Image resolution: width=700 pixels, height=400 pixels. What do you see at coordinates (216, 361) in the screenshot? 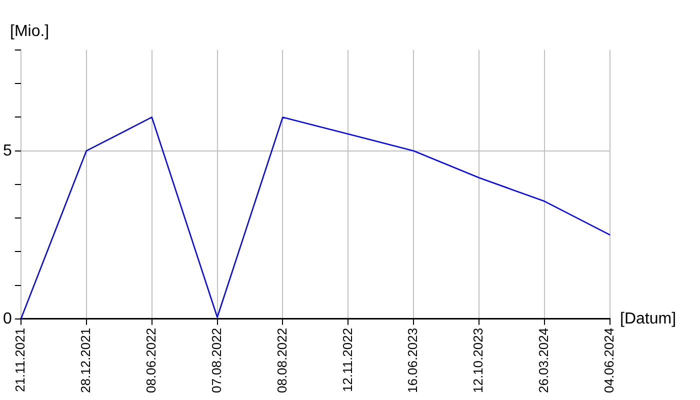
I see `x-tick-label: 07.08.2022` at bounding box center [216, 361].